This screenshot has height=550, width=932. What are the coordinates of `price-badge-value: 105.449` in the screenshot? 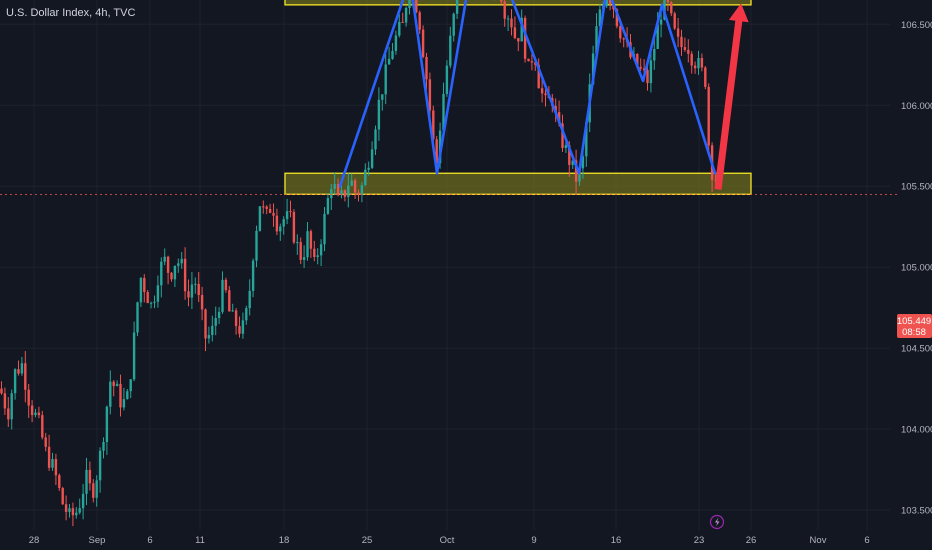 It's located at (914, 321).